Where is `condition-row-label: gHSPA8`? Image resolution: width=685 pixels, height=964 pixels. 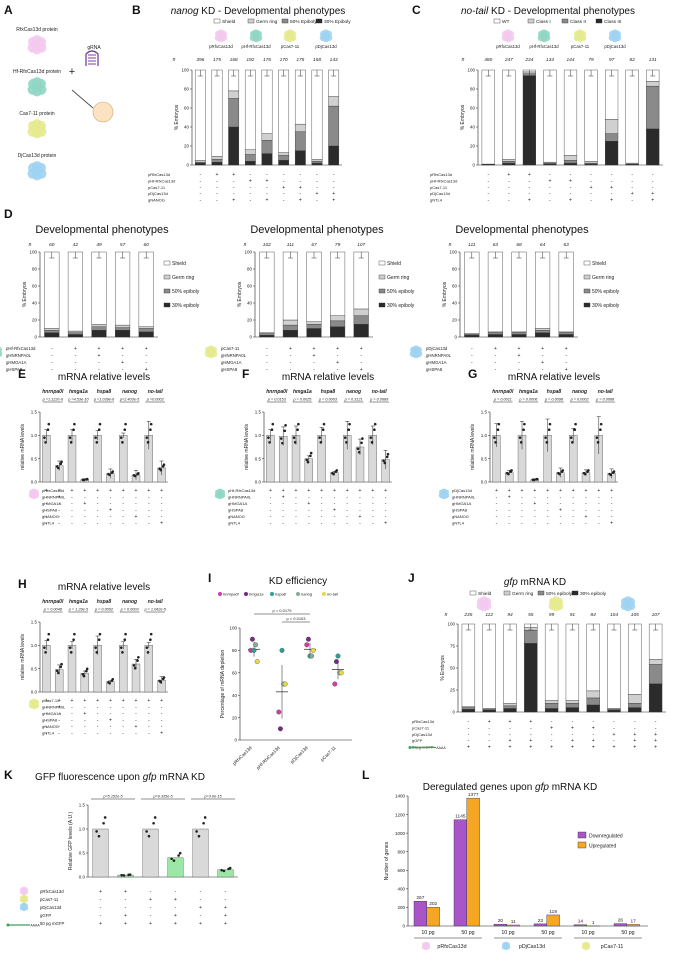
condition-row-label: gHSPA8 is located at coordinates (236, 510).